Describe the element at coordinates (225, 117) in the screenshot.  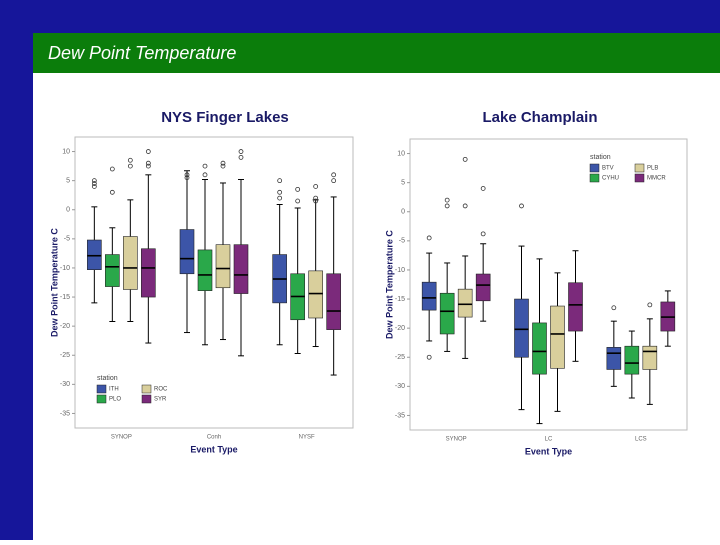
I see `chart-title: NYS Finger Lakes` at that location.